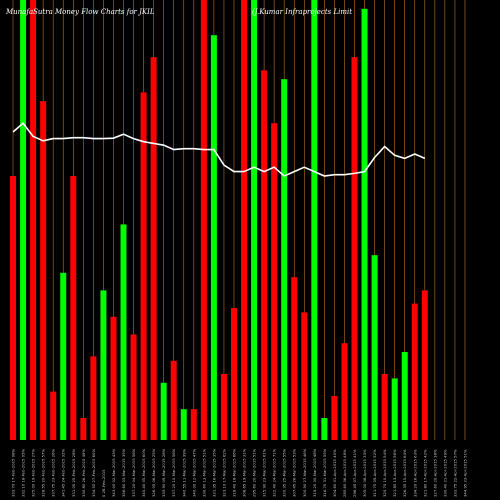 This screenshot has width=500, height=500. Describe the element at coordinates (302, 12) in the screenshot. I see `chart-subtitle: (J.Kumar Infraprojects Limit` at that location.